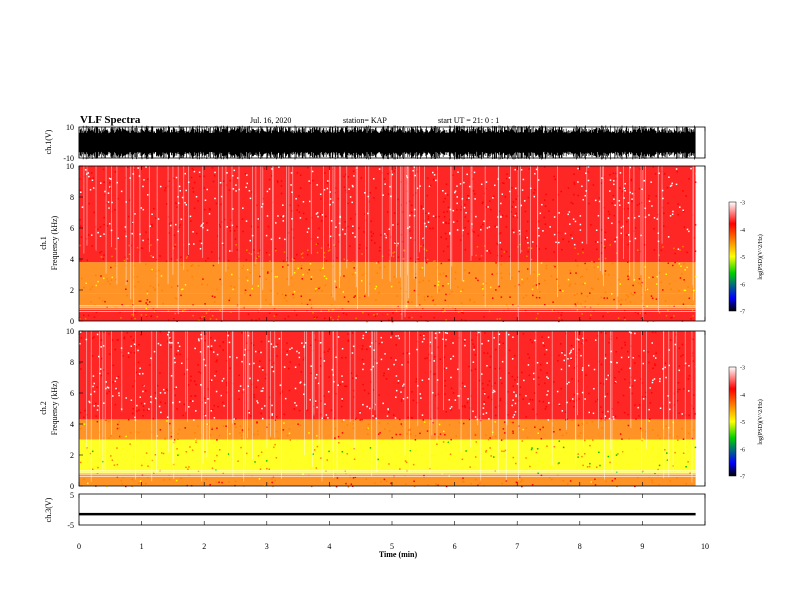 The width and height of the screenshot is (792, 612). Describe the element at coordinates (54, 407) in the screenshot. I see `ch2-spec-ylabel-freq: Frequency (kHz)` at that location.